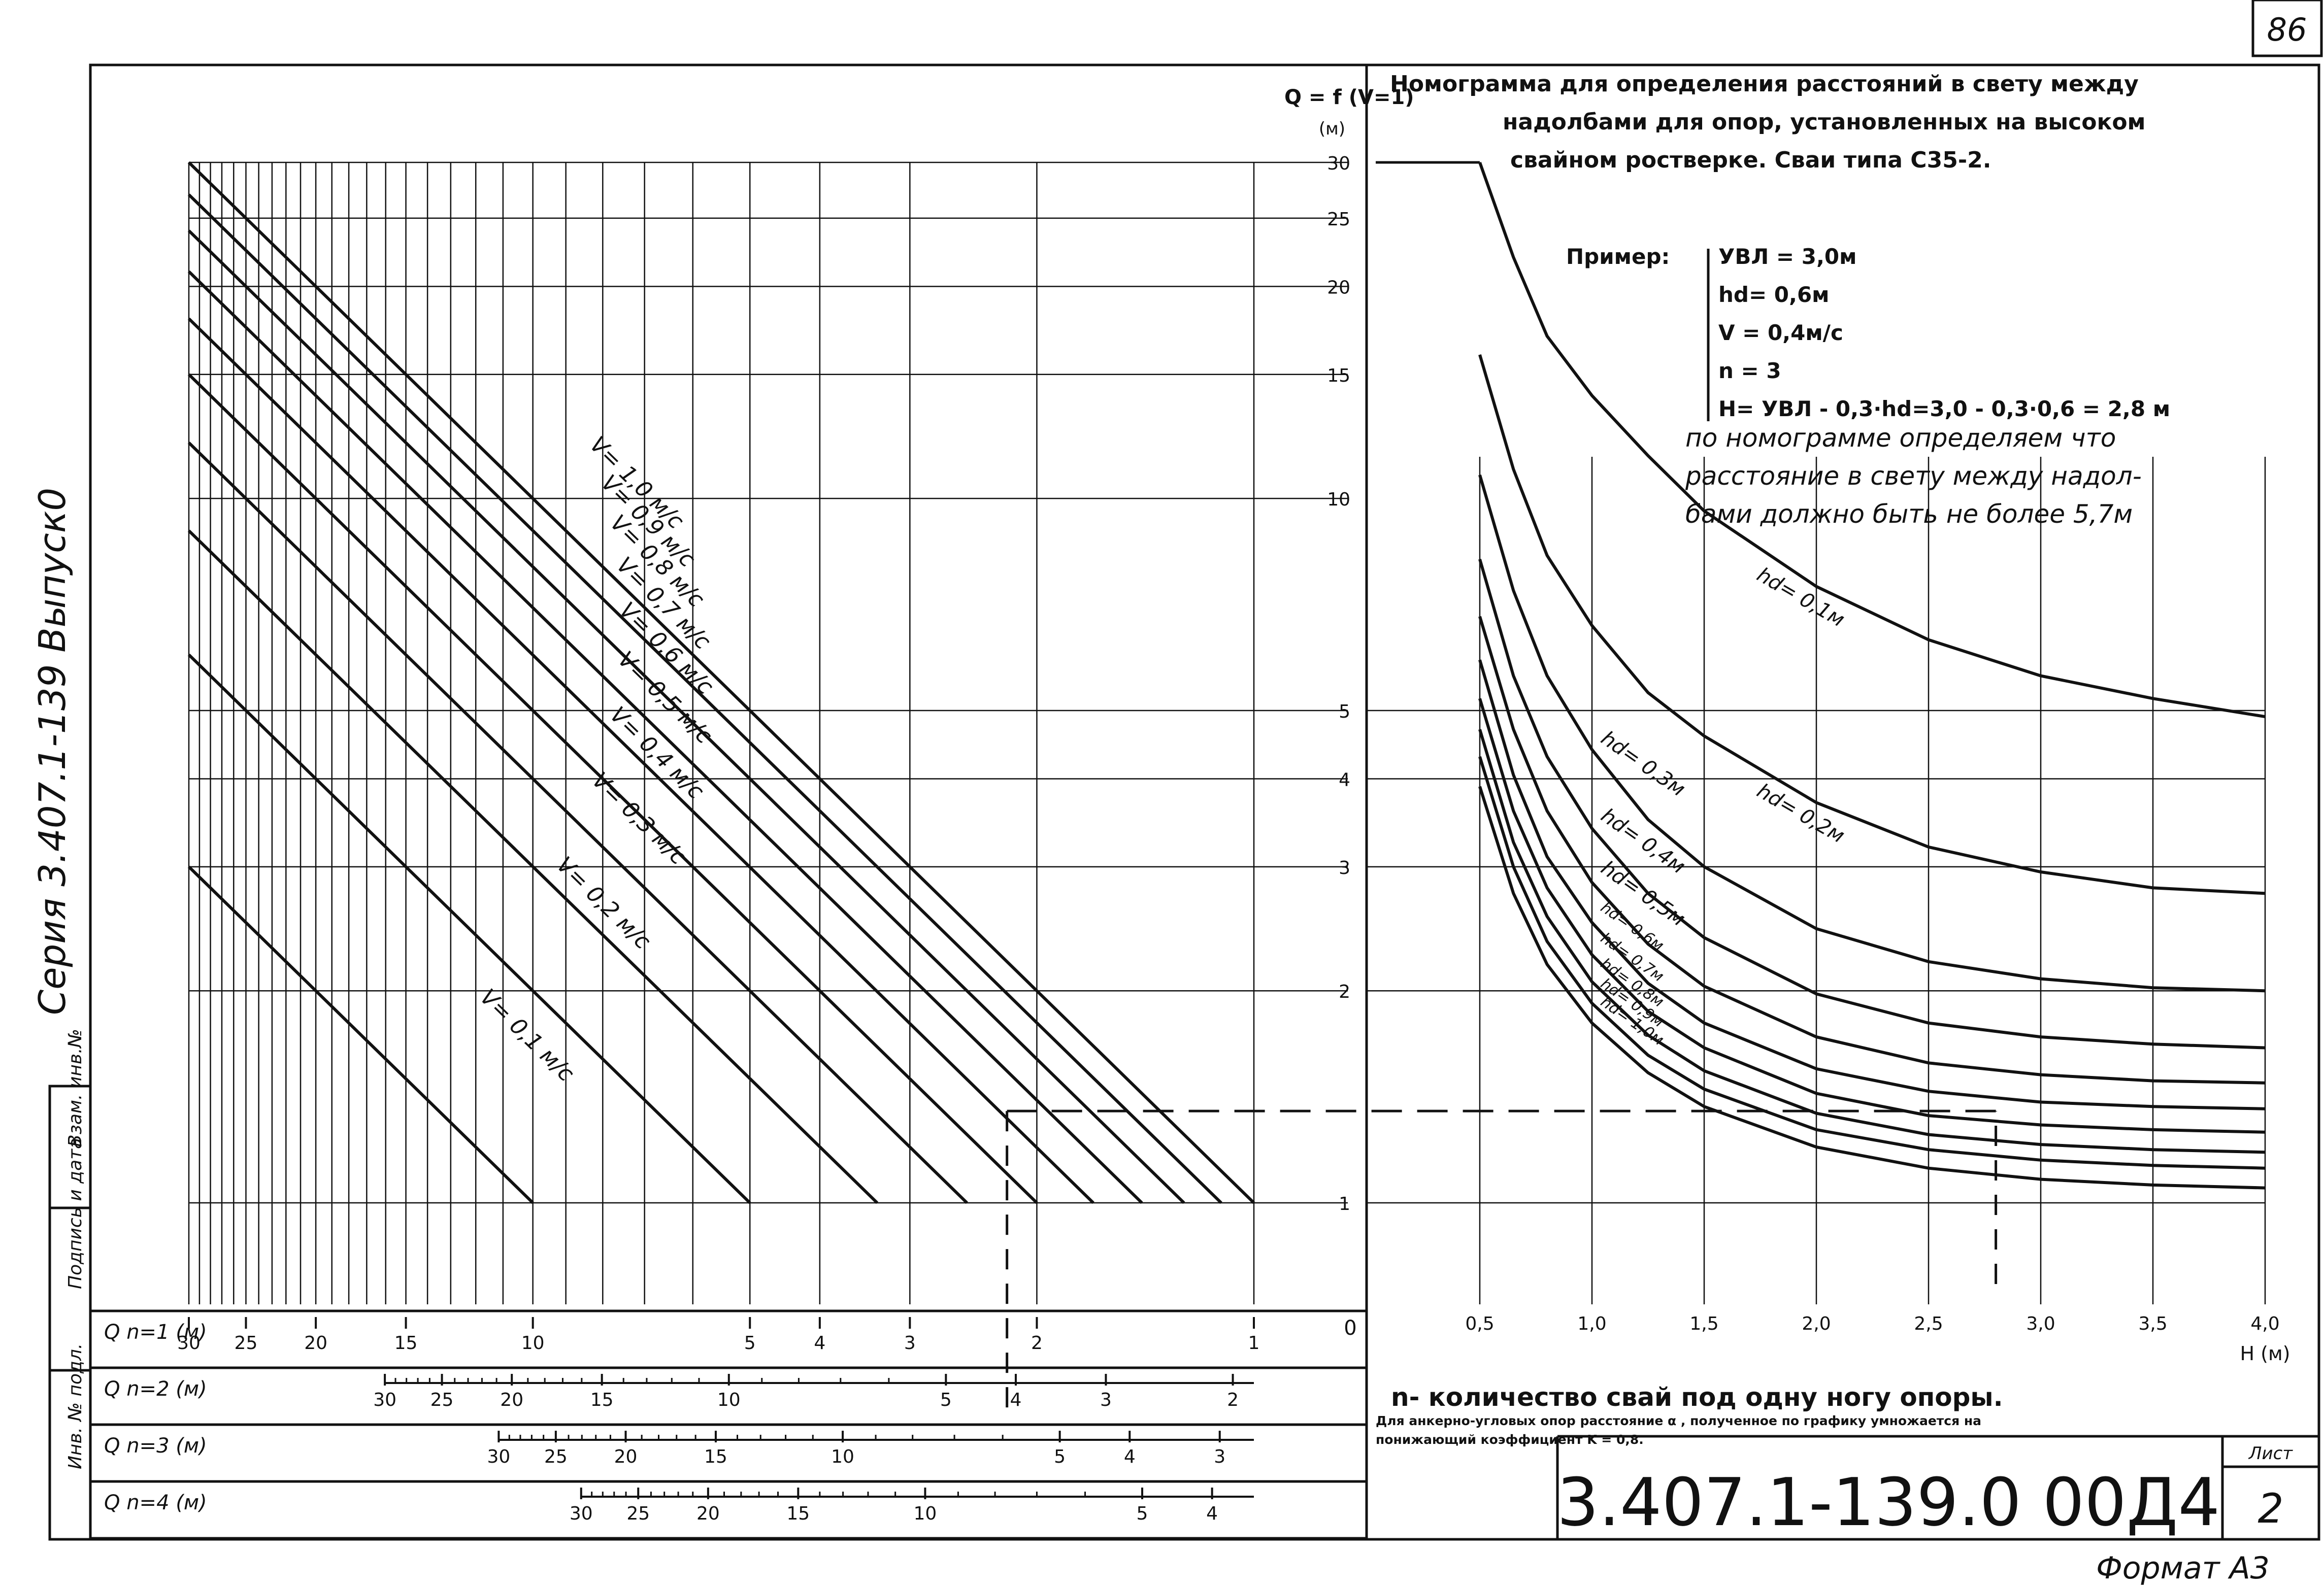  I want to click on example-path, so click(1502, 1263).